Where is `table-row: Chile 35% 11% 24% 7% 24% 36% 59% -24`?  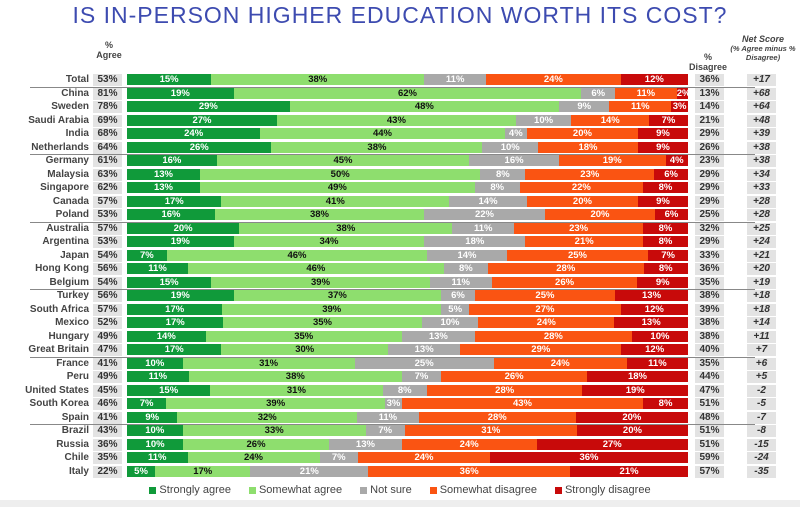
table-row: Chile 35% 11% 24% 7% 24% 36% 59% -24 is located at coordinates (400, 458).